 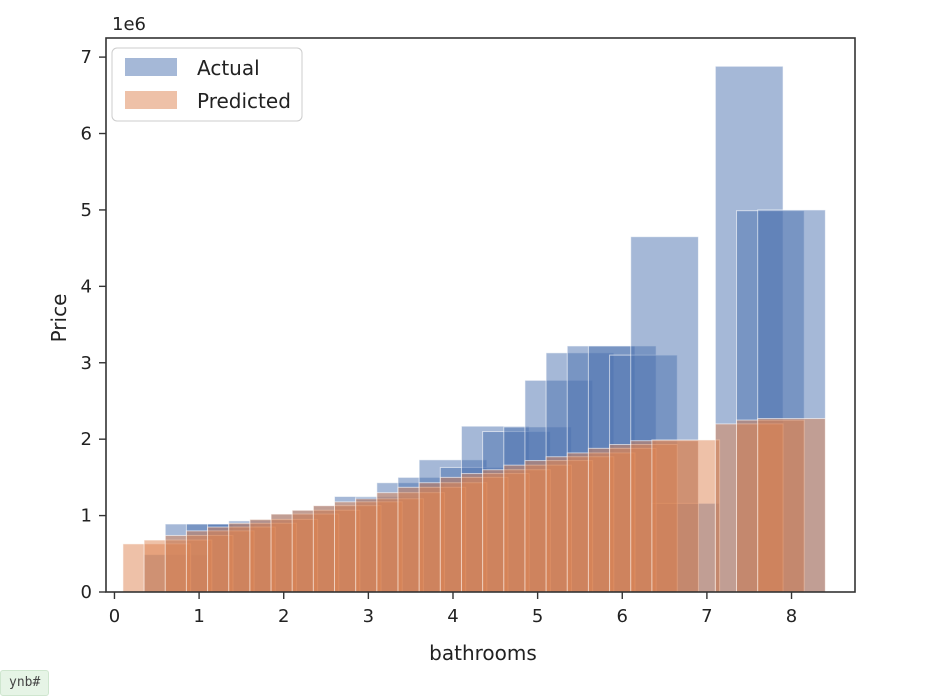 What do you see at coordinates (86, 57) in the screenshot?
I see `y-tick-label-7: 7` at bounding box center [86, 57].